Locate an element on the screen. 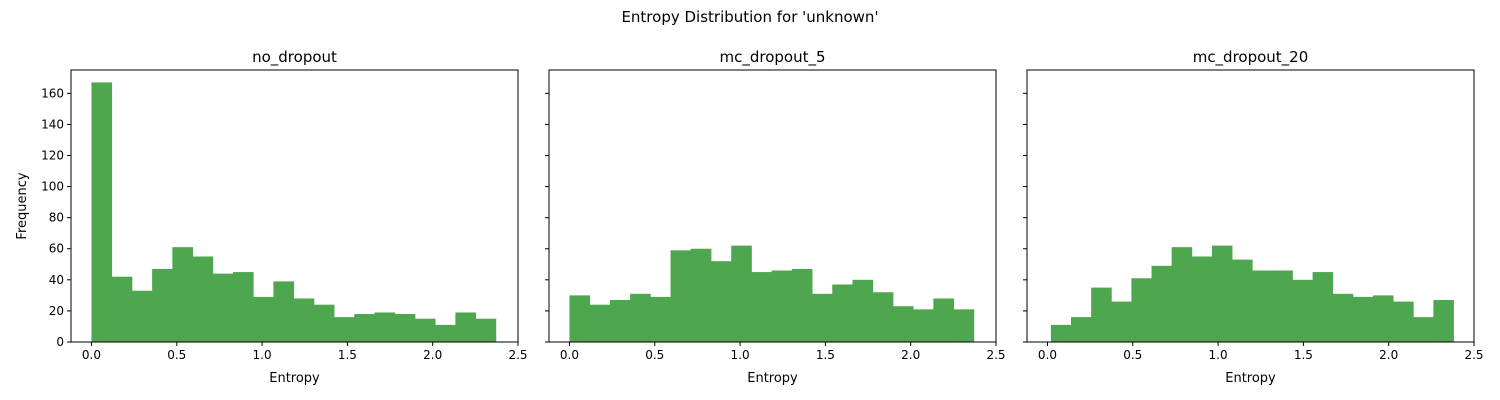 This screenshot has width=1500, height=400. y-axis-label: Frequency is located at coordinates (22, 205).